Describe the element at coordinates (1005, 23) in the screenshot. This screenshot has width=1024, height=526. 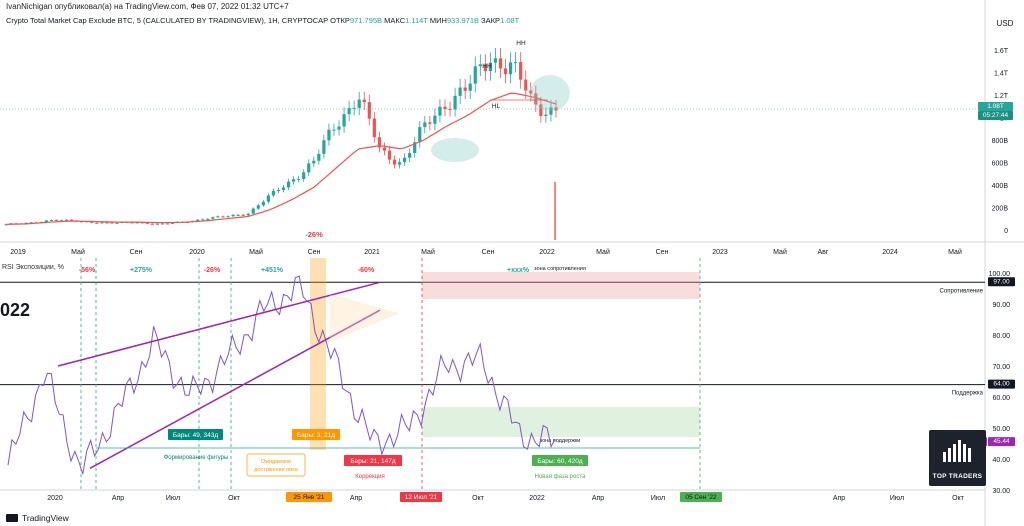
I see `currency-label: USD` at that location.